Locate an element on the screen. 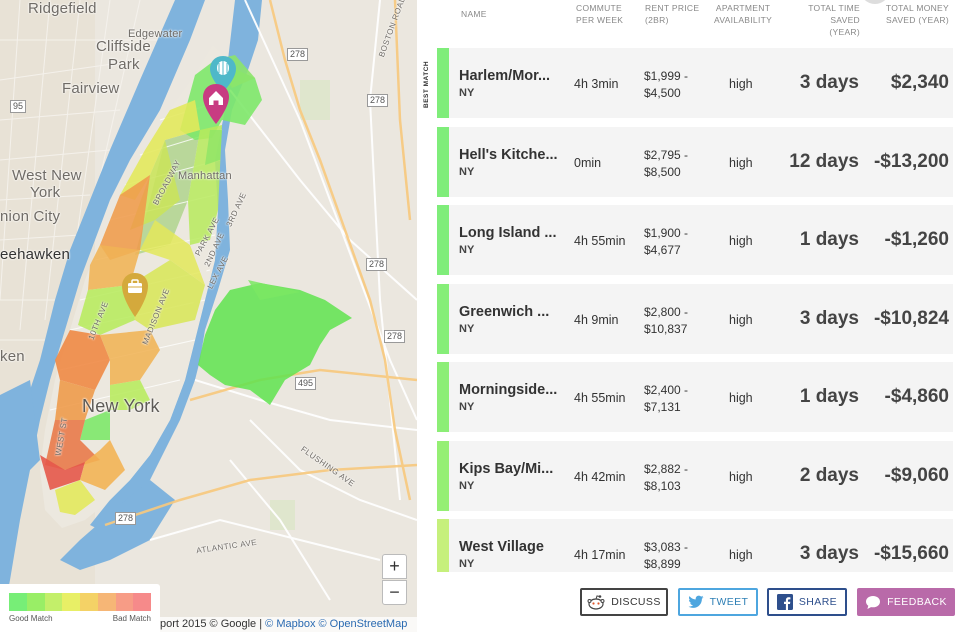 This screenshot has width=967, height=632. header-name: NAME is located at coordinates (474, 14).